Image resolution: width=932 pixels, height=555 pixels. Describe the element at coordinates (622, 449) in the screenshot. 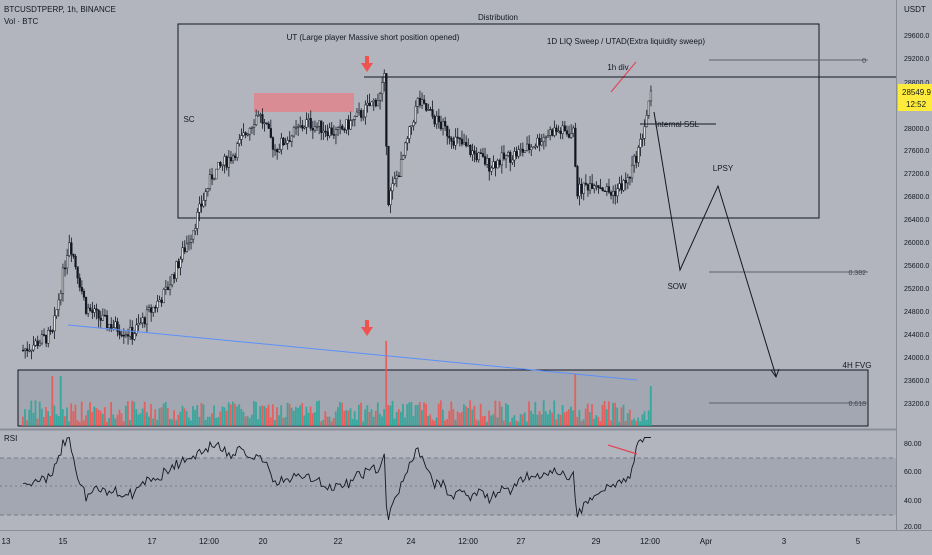

I see `rsi-divergence-line` at that location.